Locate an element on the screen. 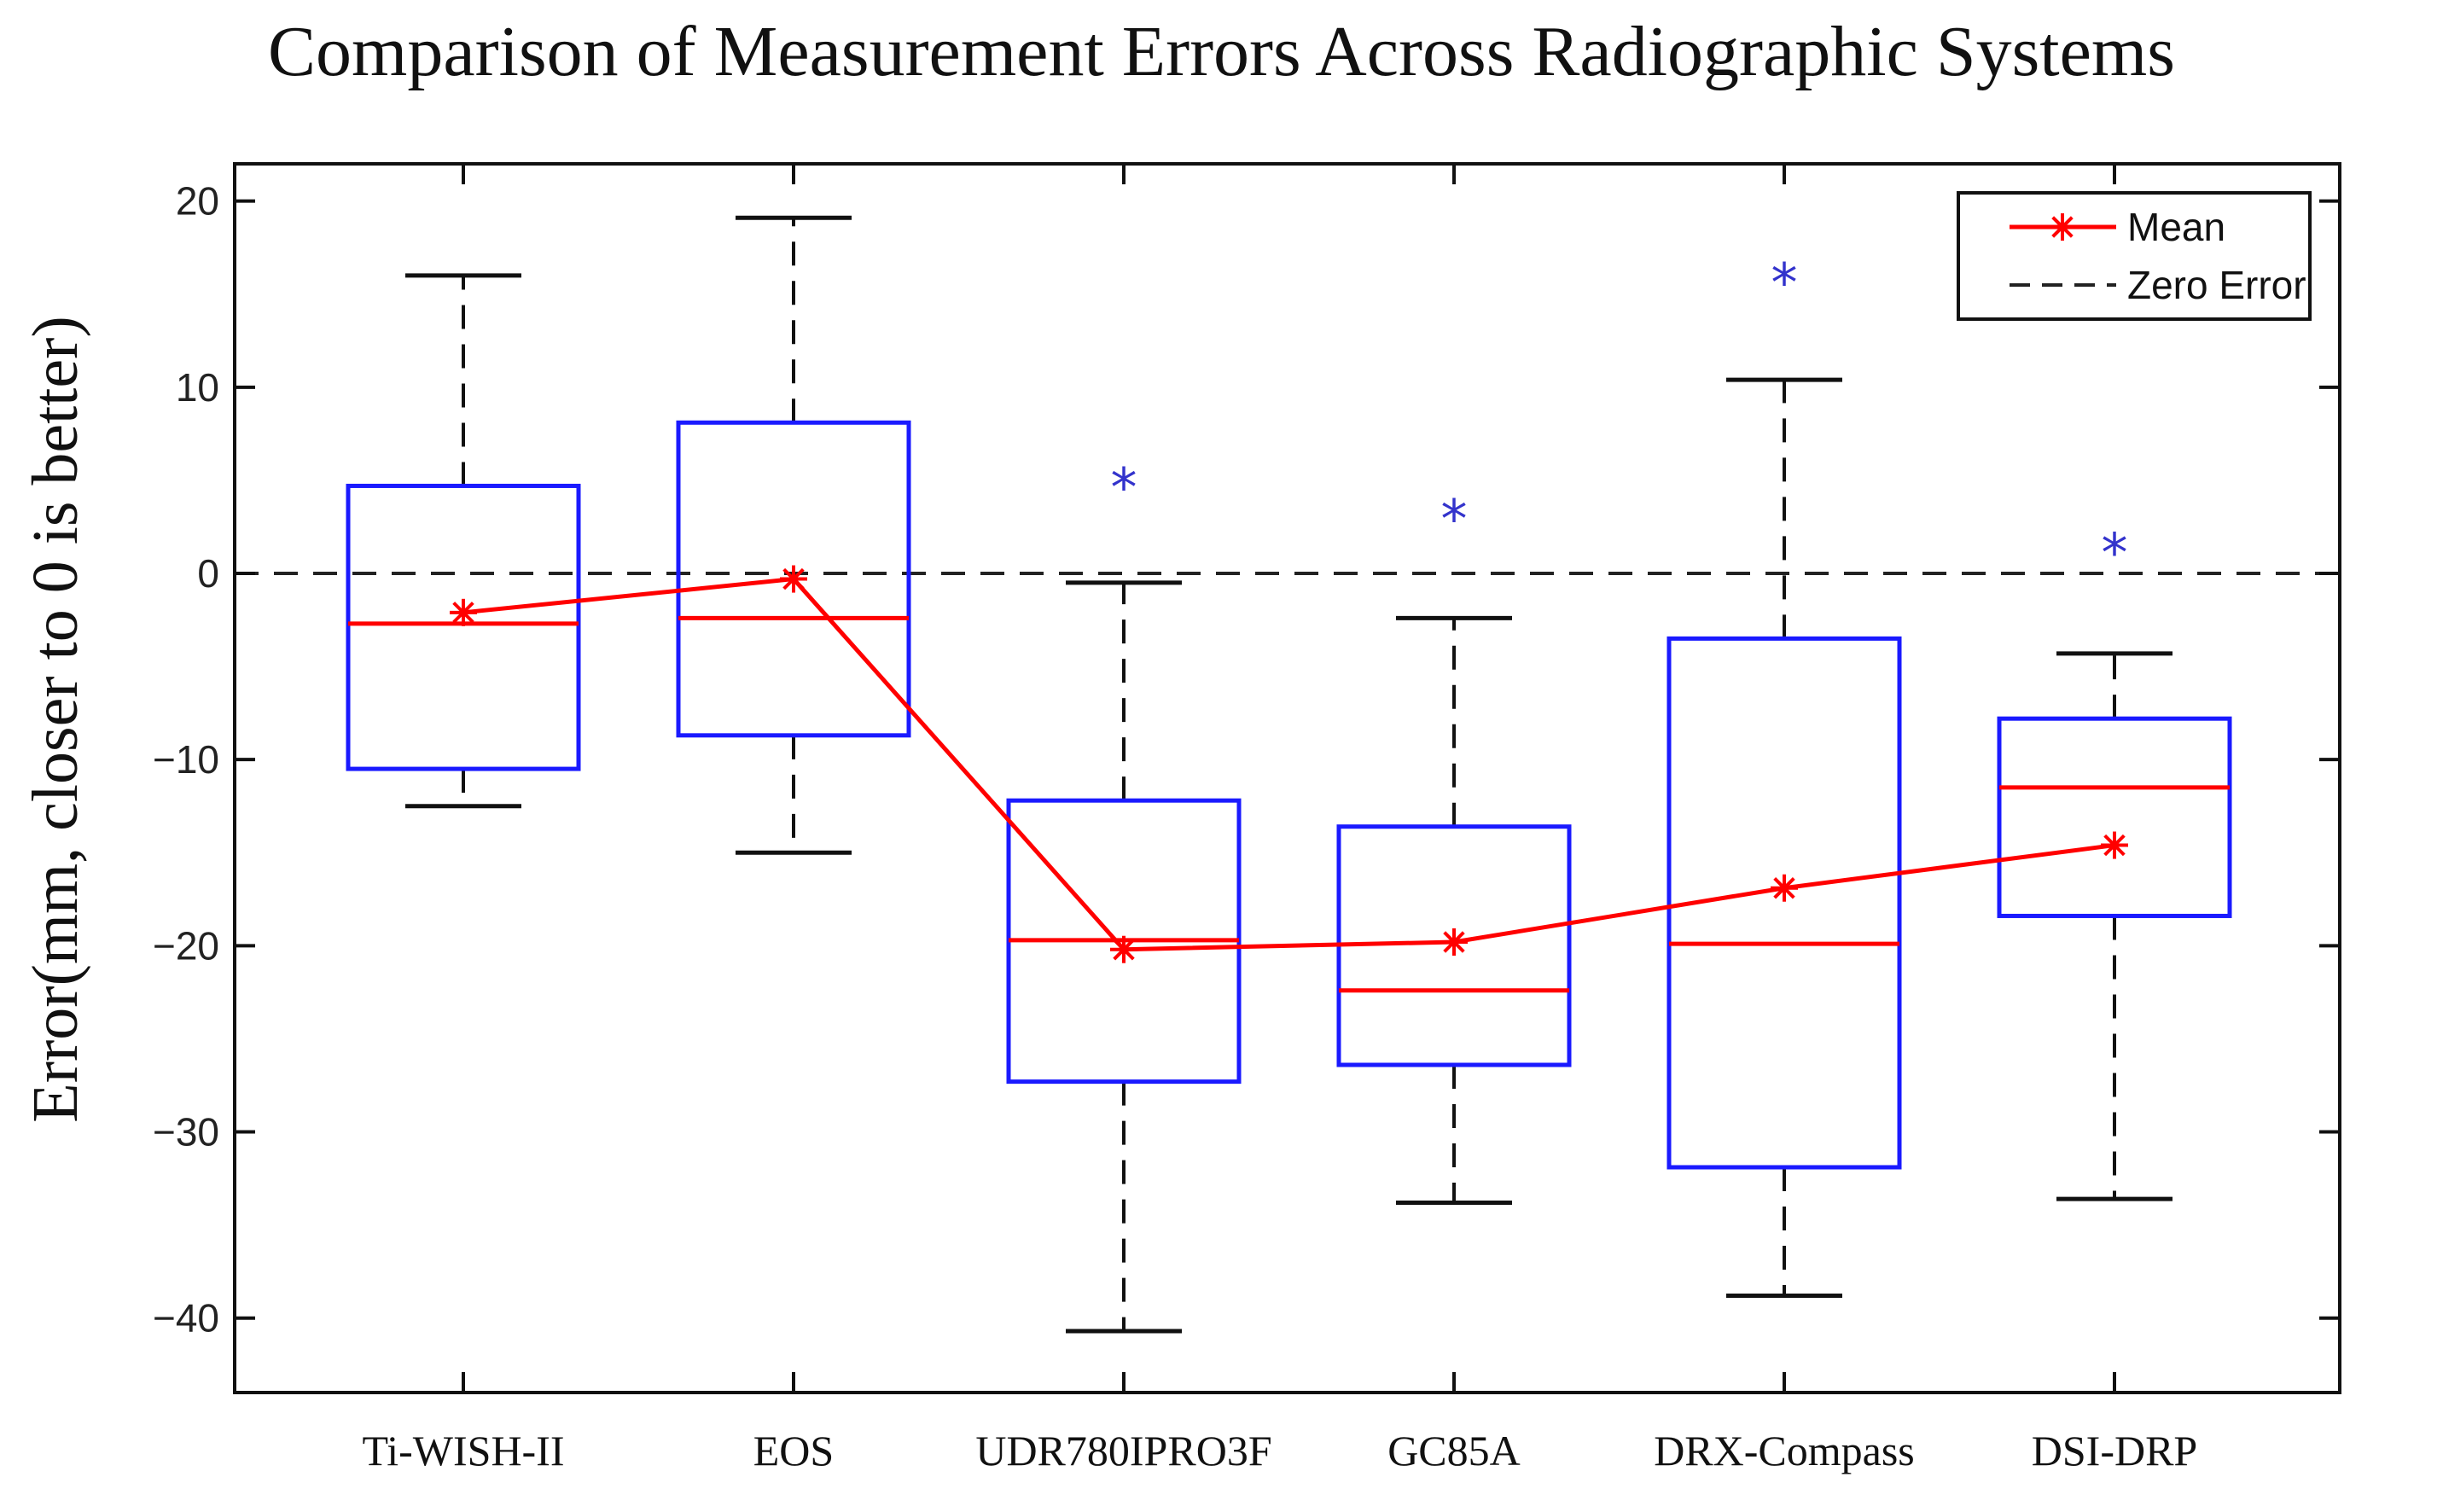  x-tick-label: DSI-DRP is located at coordinates (2115, 1450).